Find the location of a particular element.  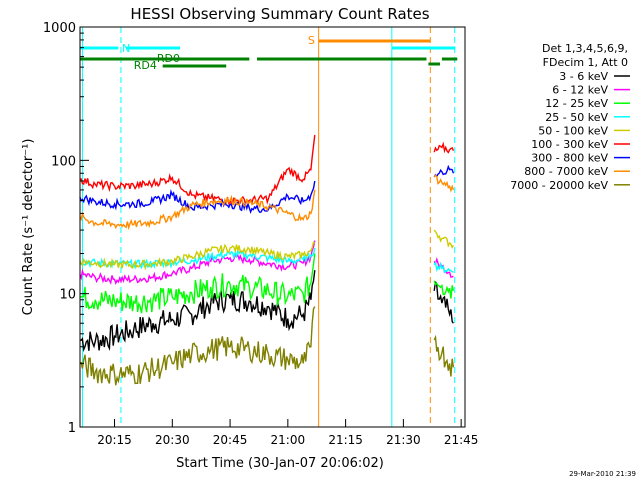

x-tick-label: 21:30 is located at coordinates (403, 440).